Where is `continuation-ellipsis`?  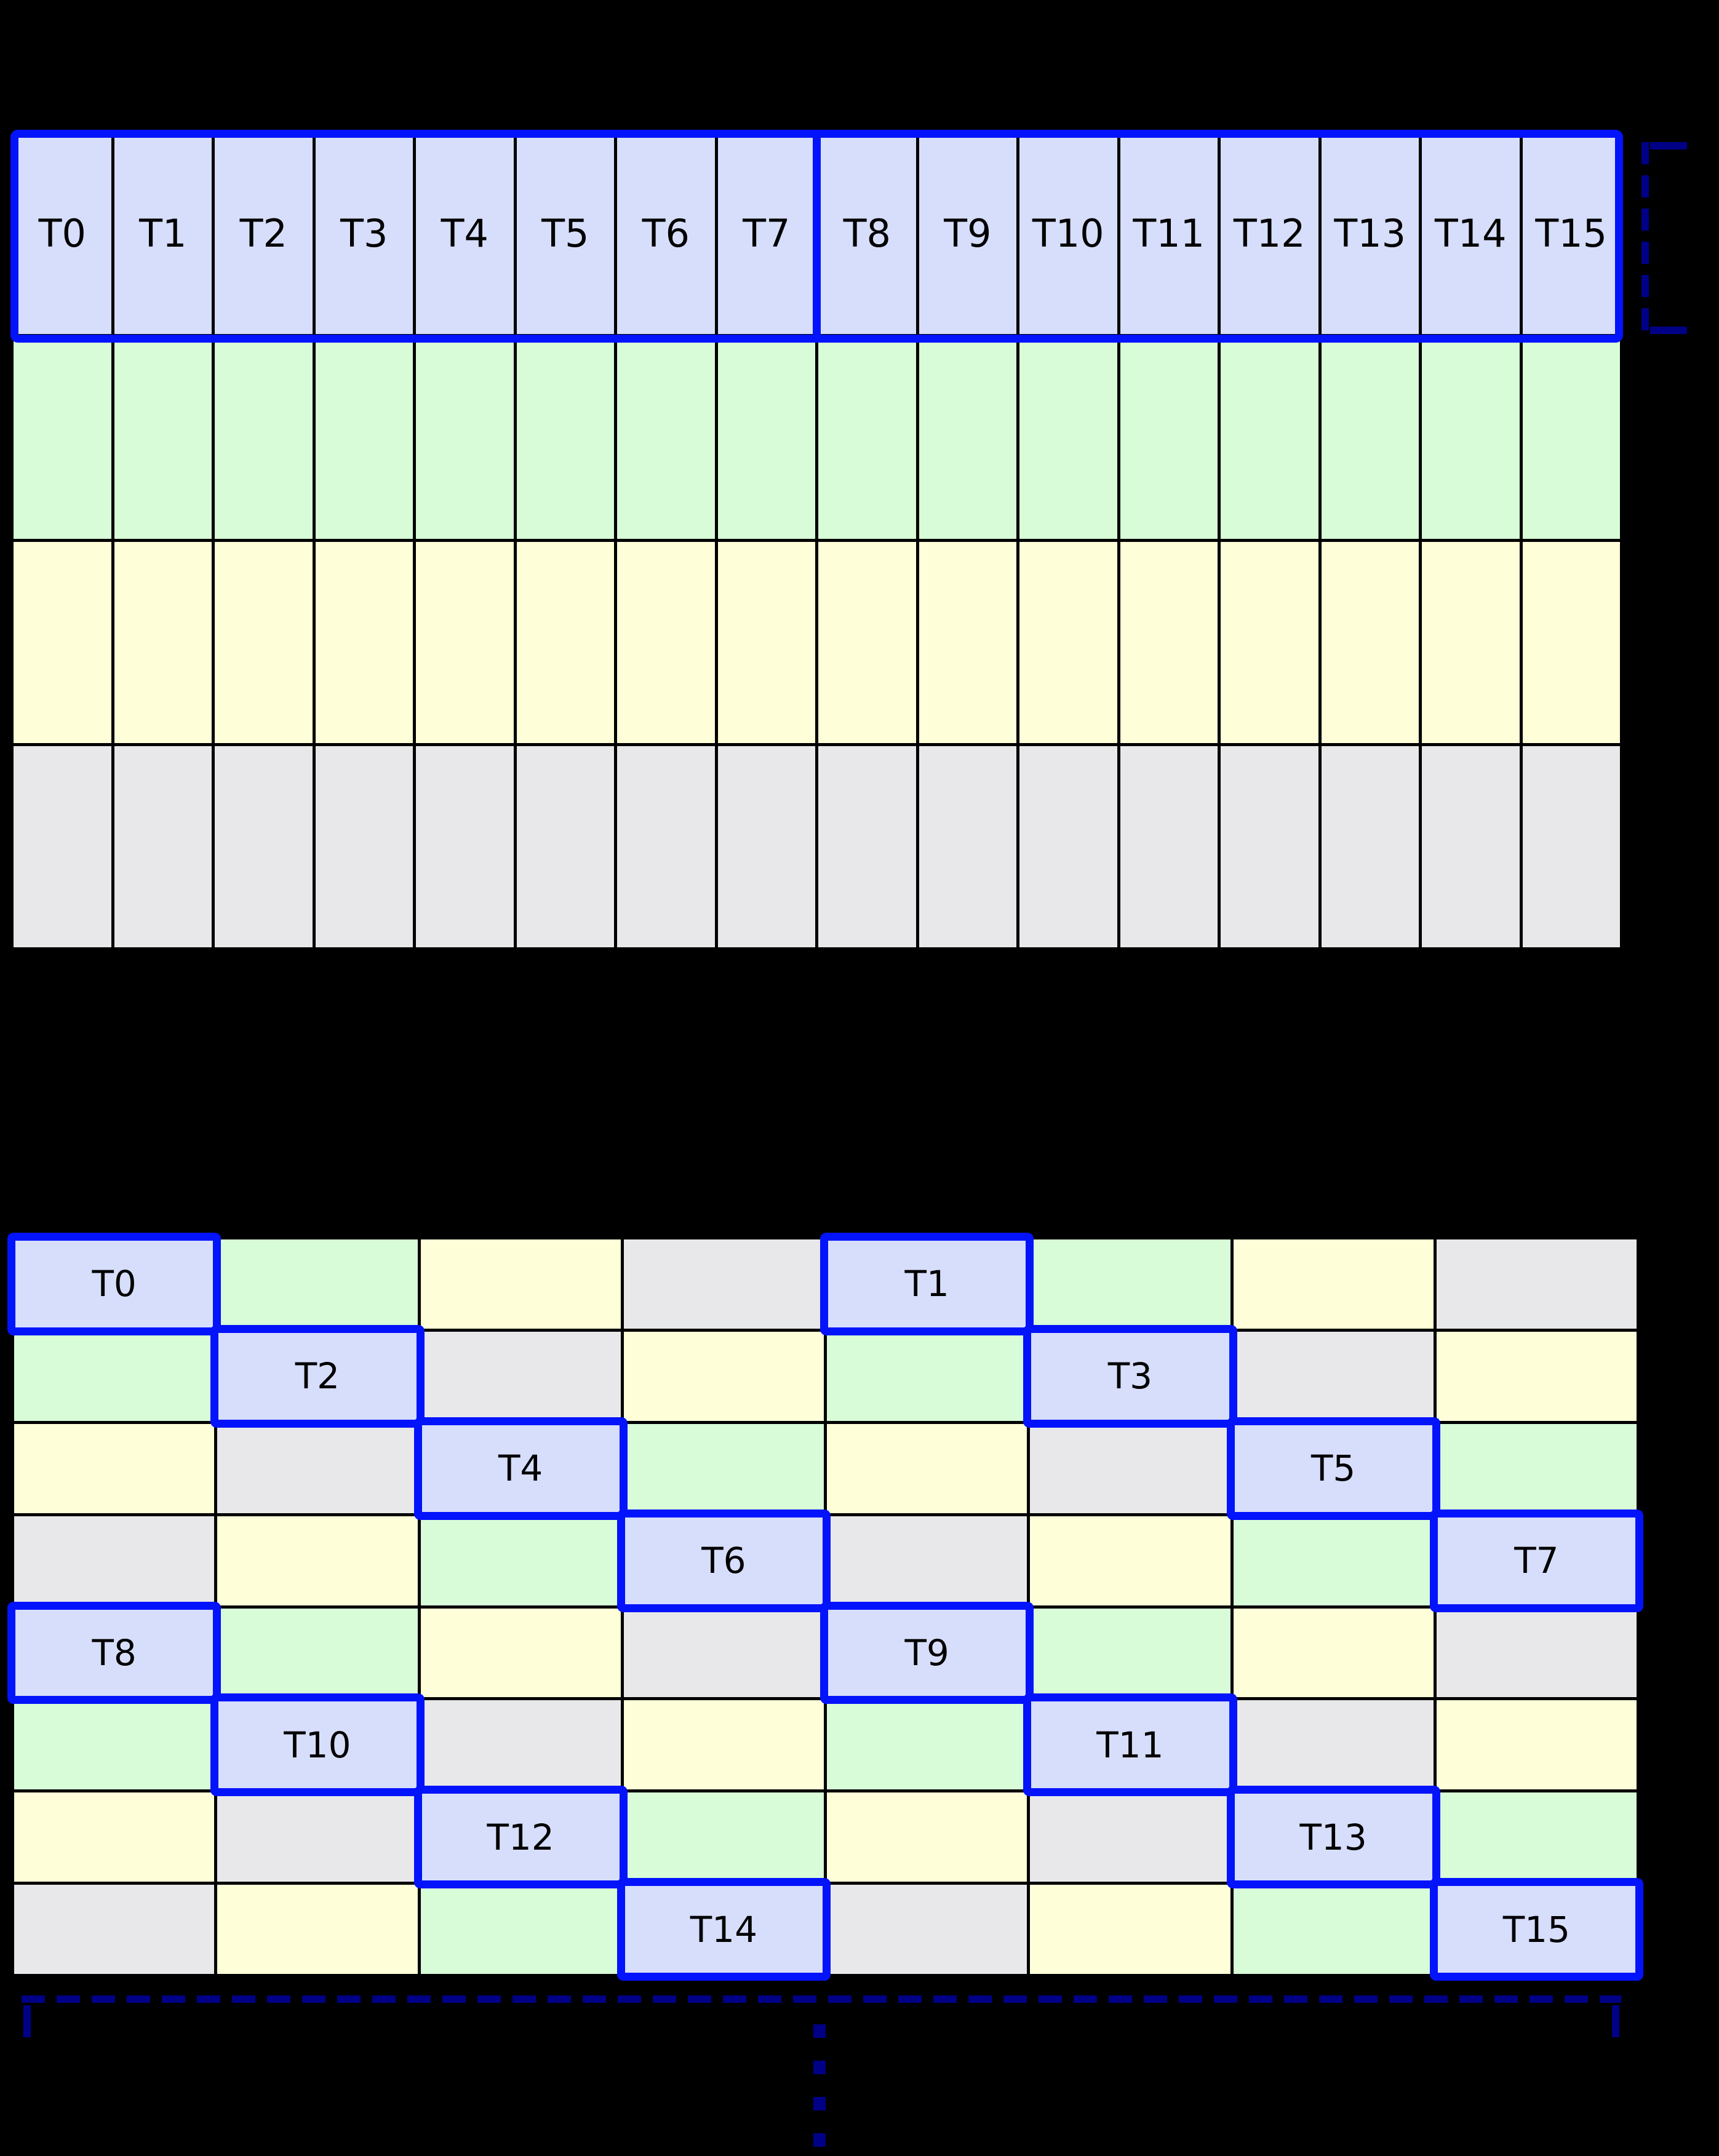
continuation-ellipsis is located at coordinates (820, 2089).